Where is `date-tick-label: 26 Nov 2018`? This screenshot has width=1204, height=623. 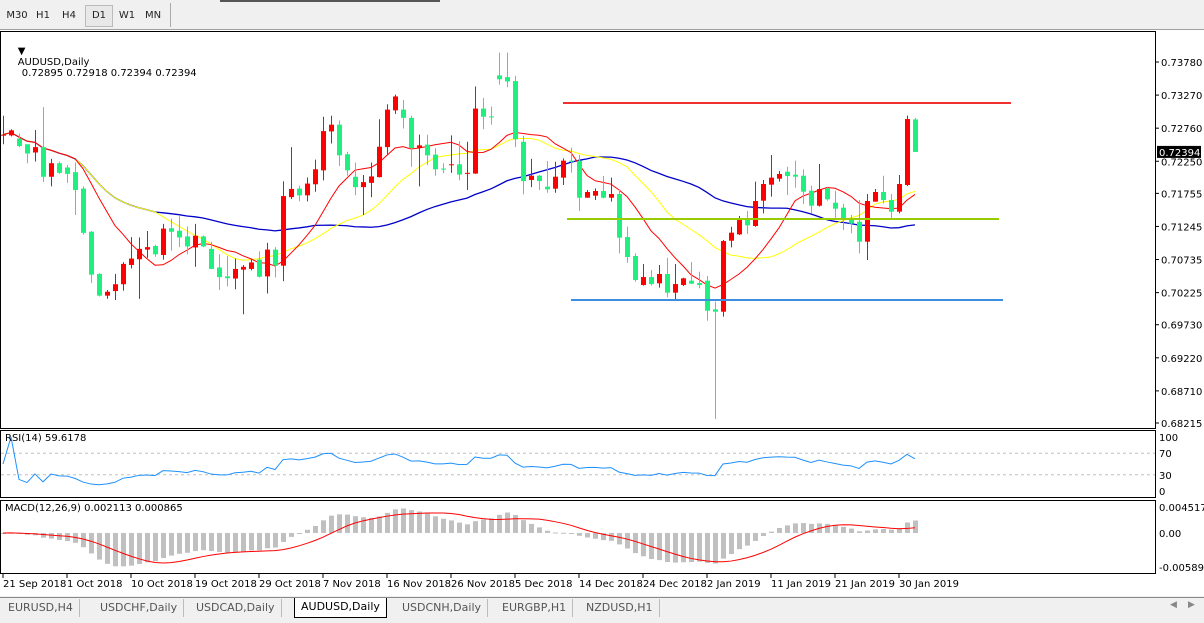
date-tick-label: 26 Nov 2018 is located at coordinates (483, 584).